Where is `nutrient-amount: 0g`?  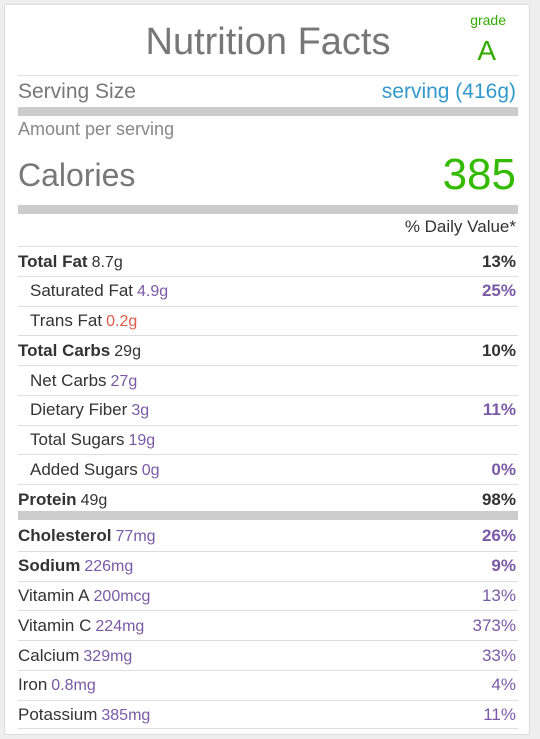
nutrient-amount: 0g is located at coordinates (150, 470).